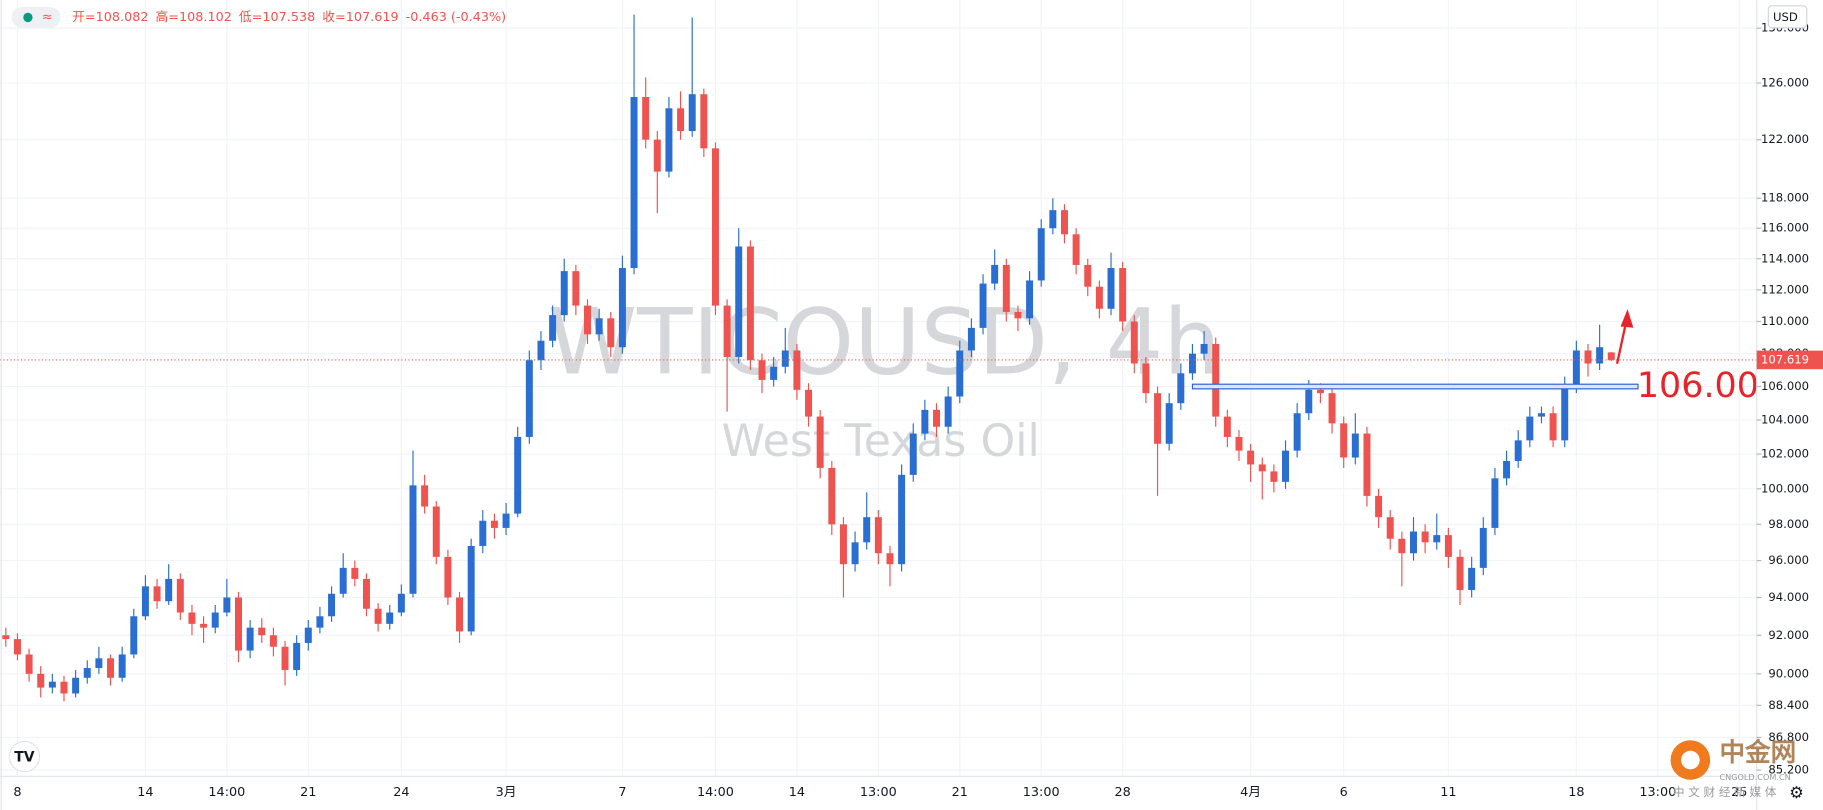  Describe the element at coordinates (1757, 752) in the screenshot. I see `cngold-name: 中金网` at that location.